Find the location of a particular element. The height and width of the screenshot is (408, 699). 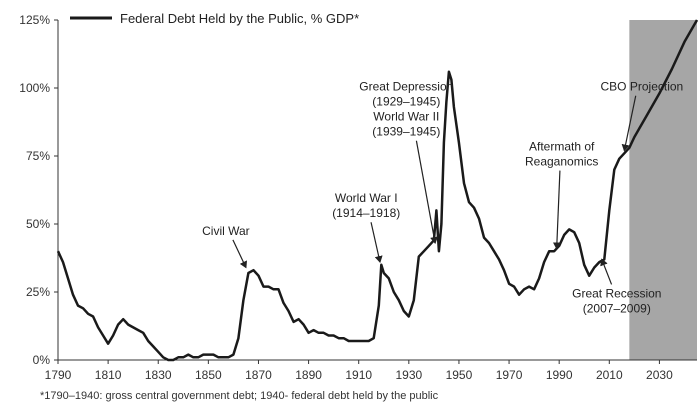

y-tick-label: 75% is located at coordinates (38, 156).